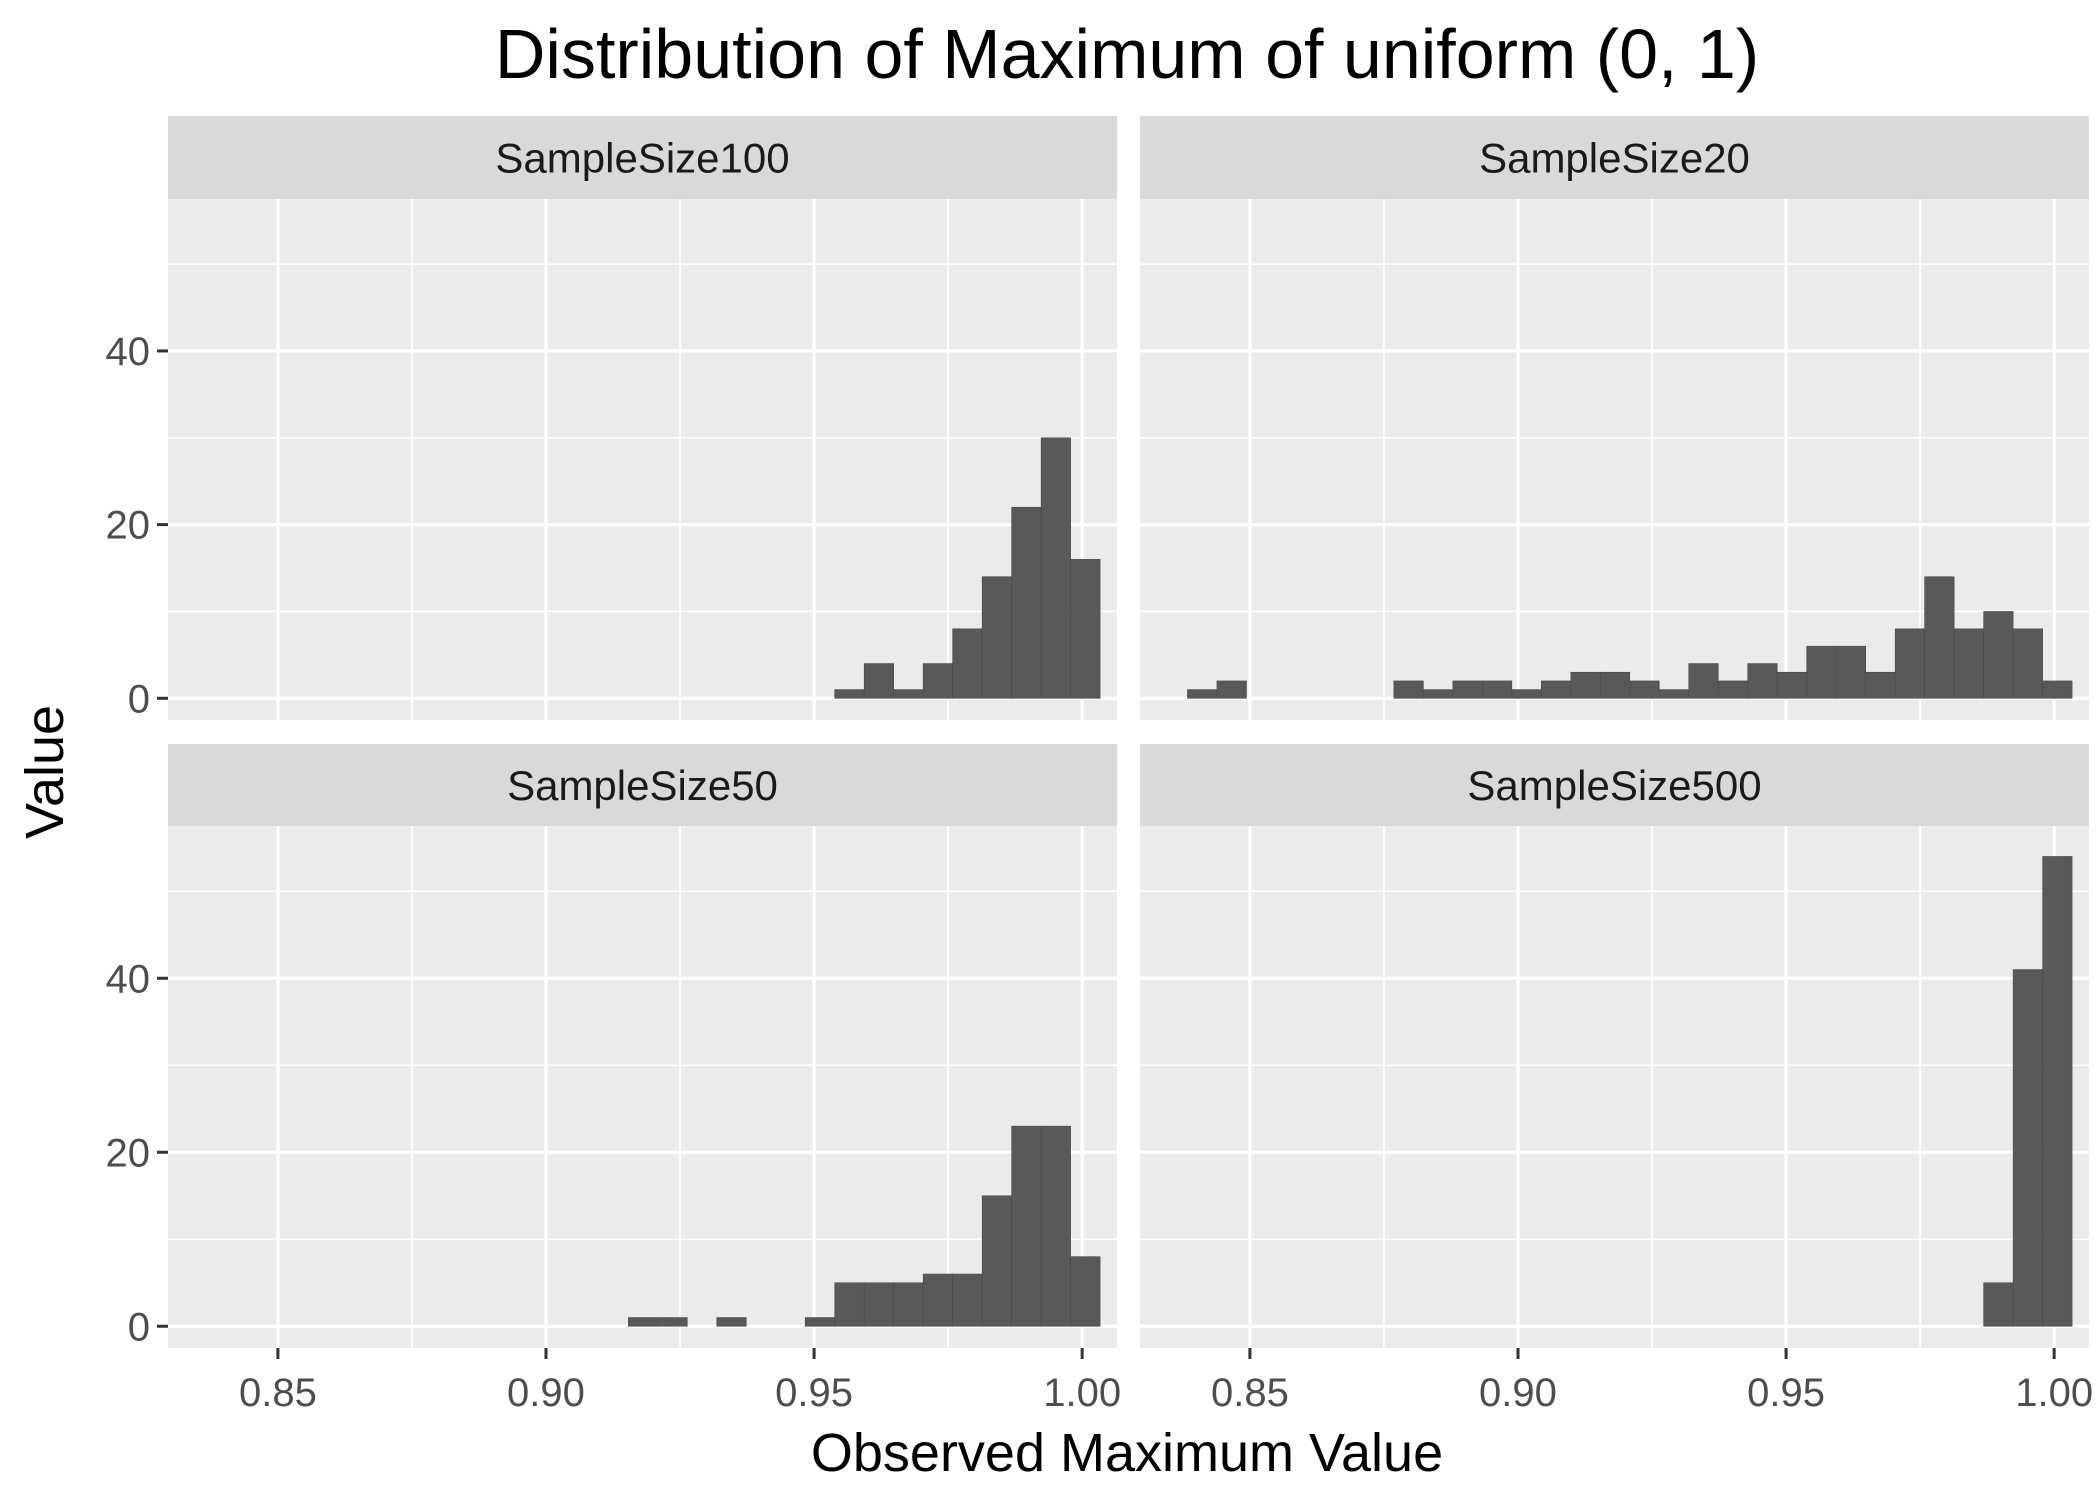  I want to click on strip-samplesize20, so click(1614, 157).